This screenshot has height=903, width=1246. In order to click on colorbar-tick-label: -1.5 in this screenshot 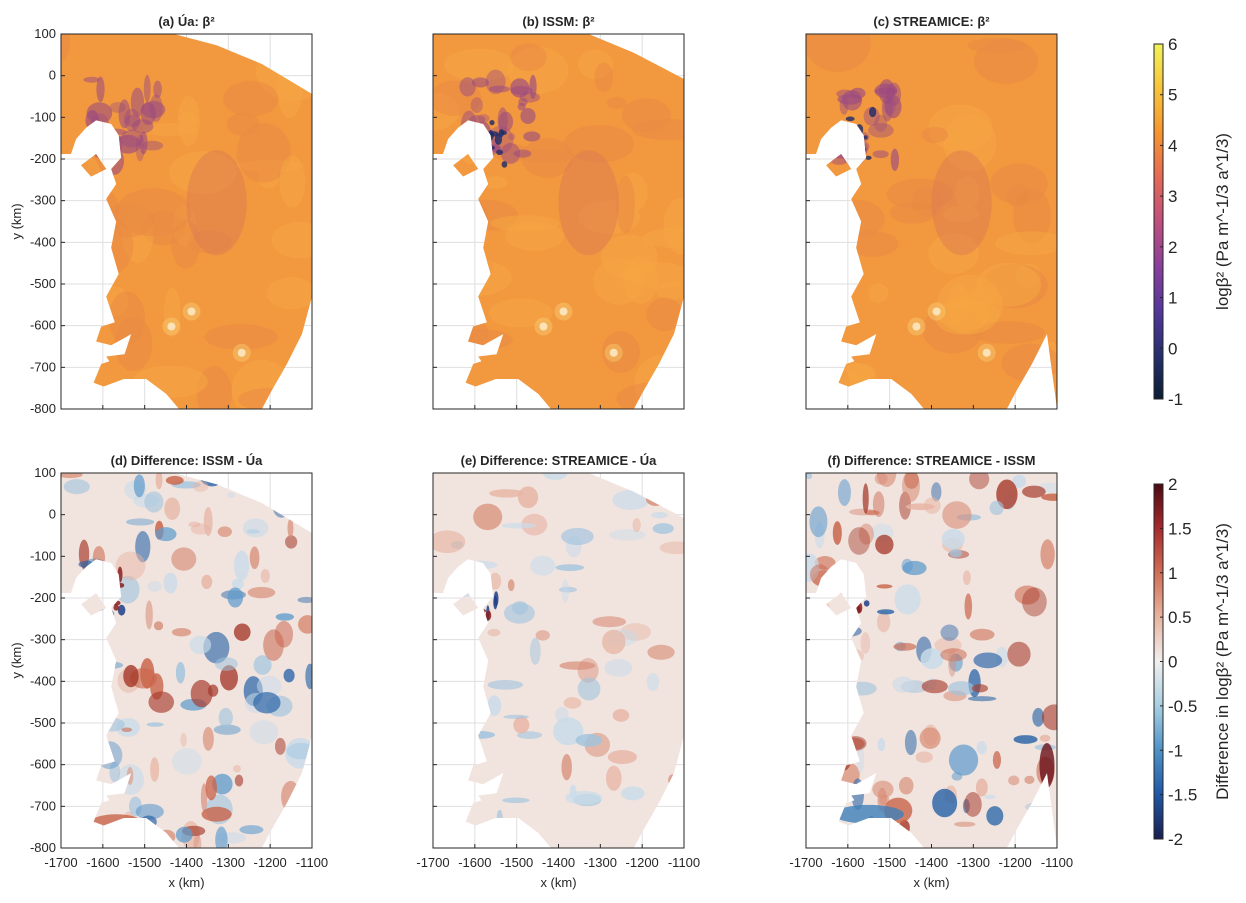, I will do `click(1182, 795)`.